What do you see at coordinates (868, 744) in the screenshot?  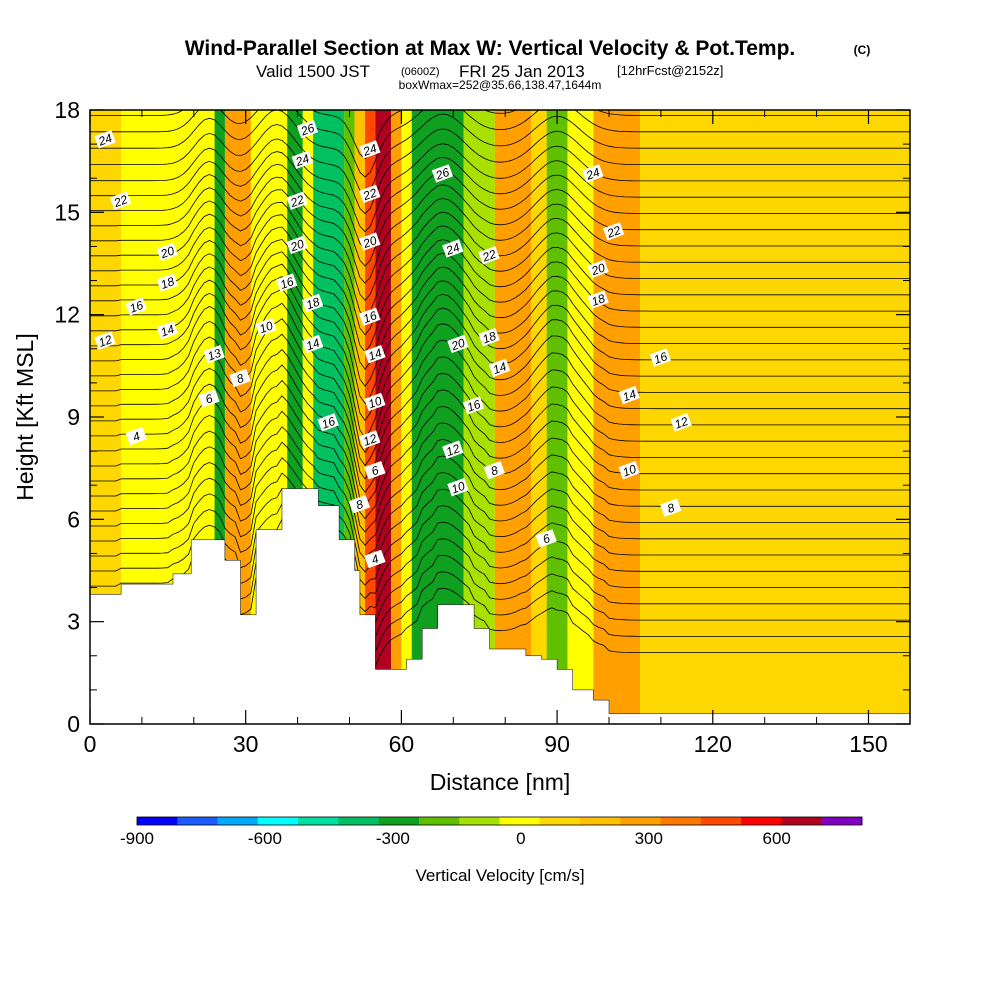 I see `x-tick-label: 150` at bounding box center [868, 744].